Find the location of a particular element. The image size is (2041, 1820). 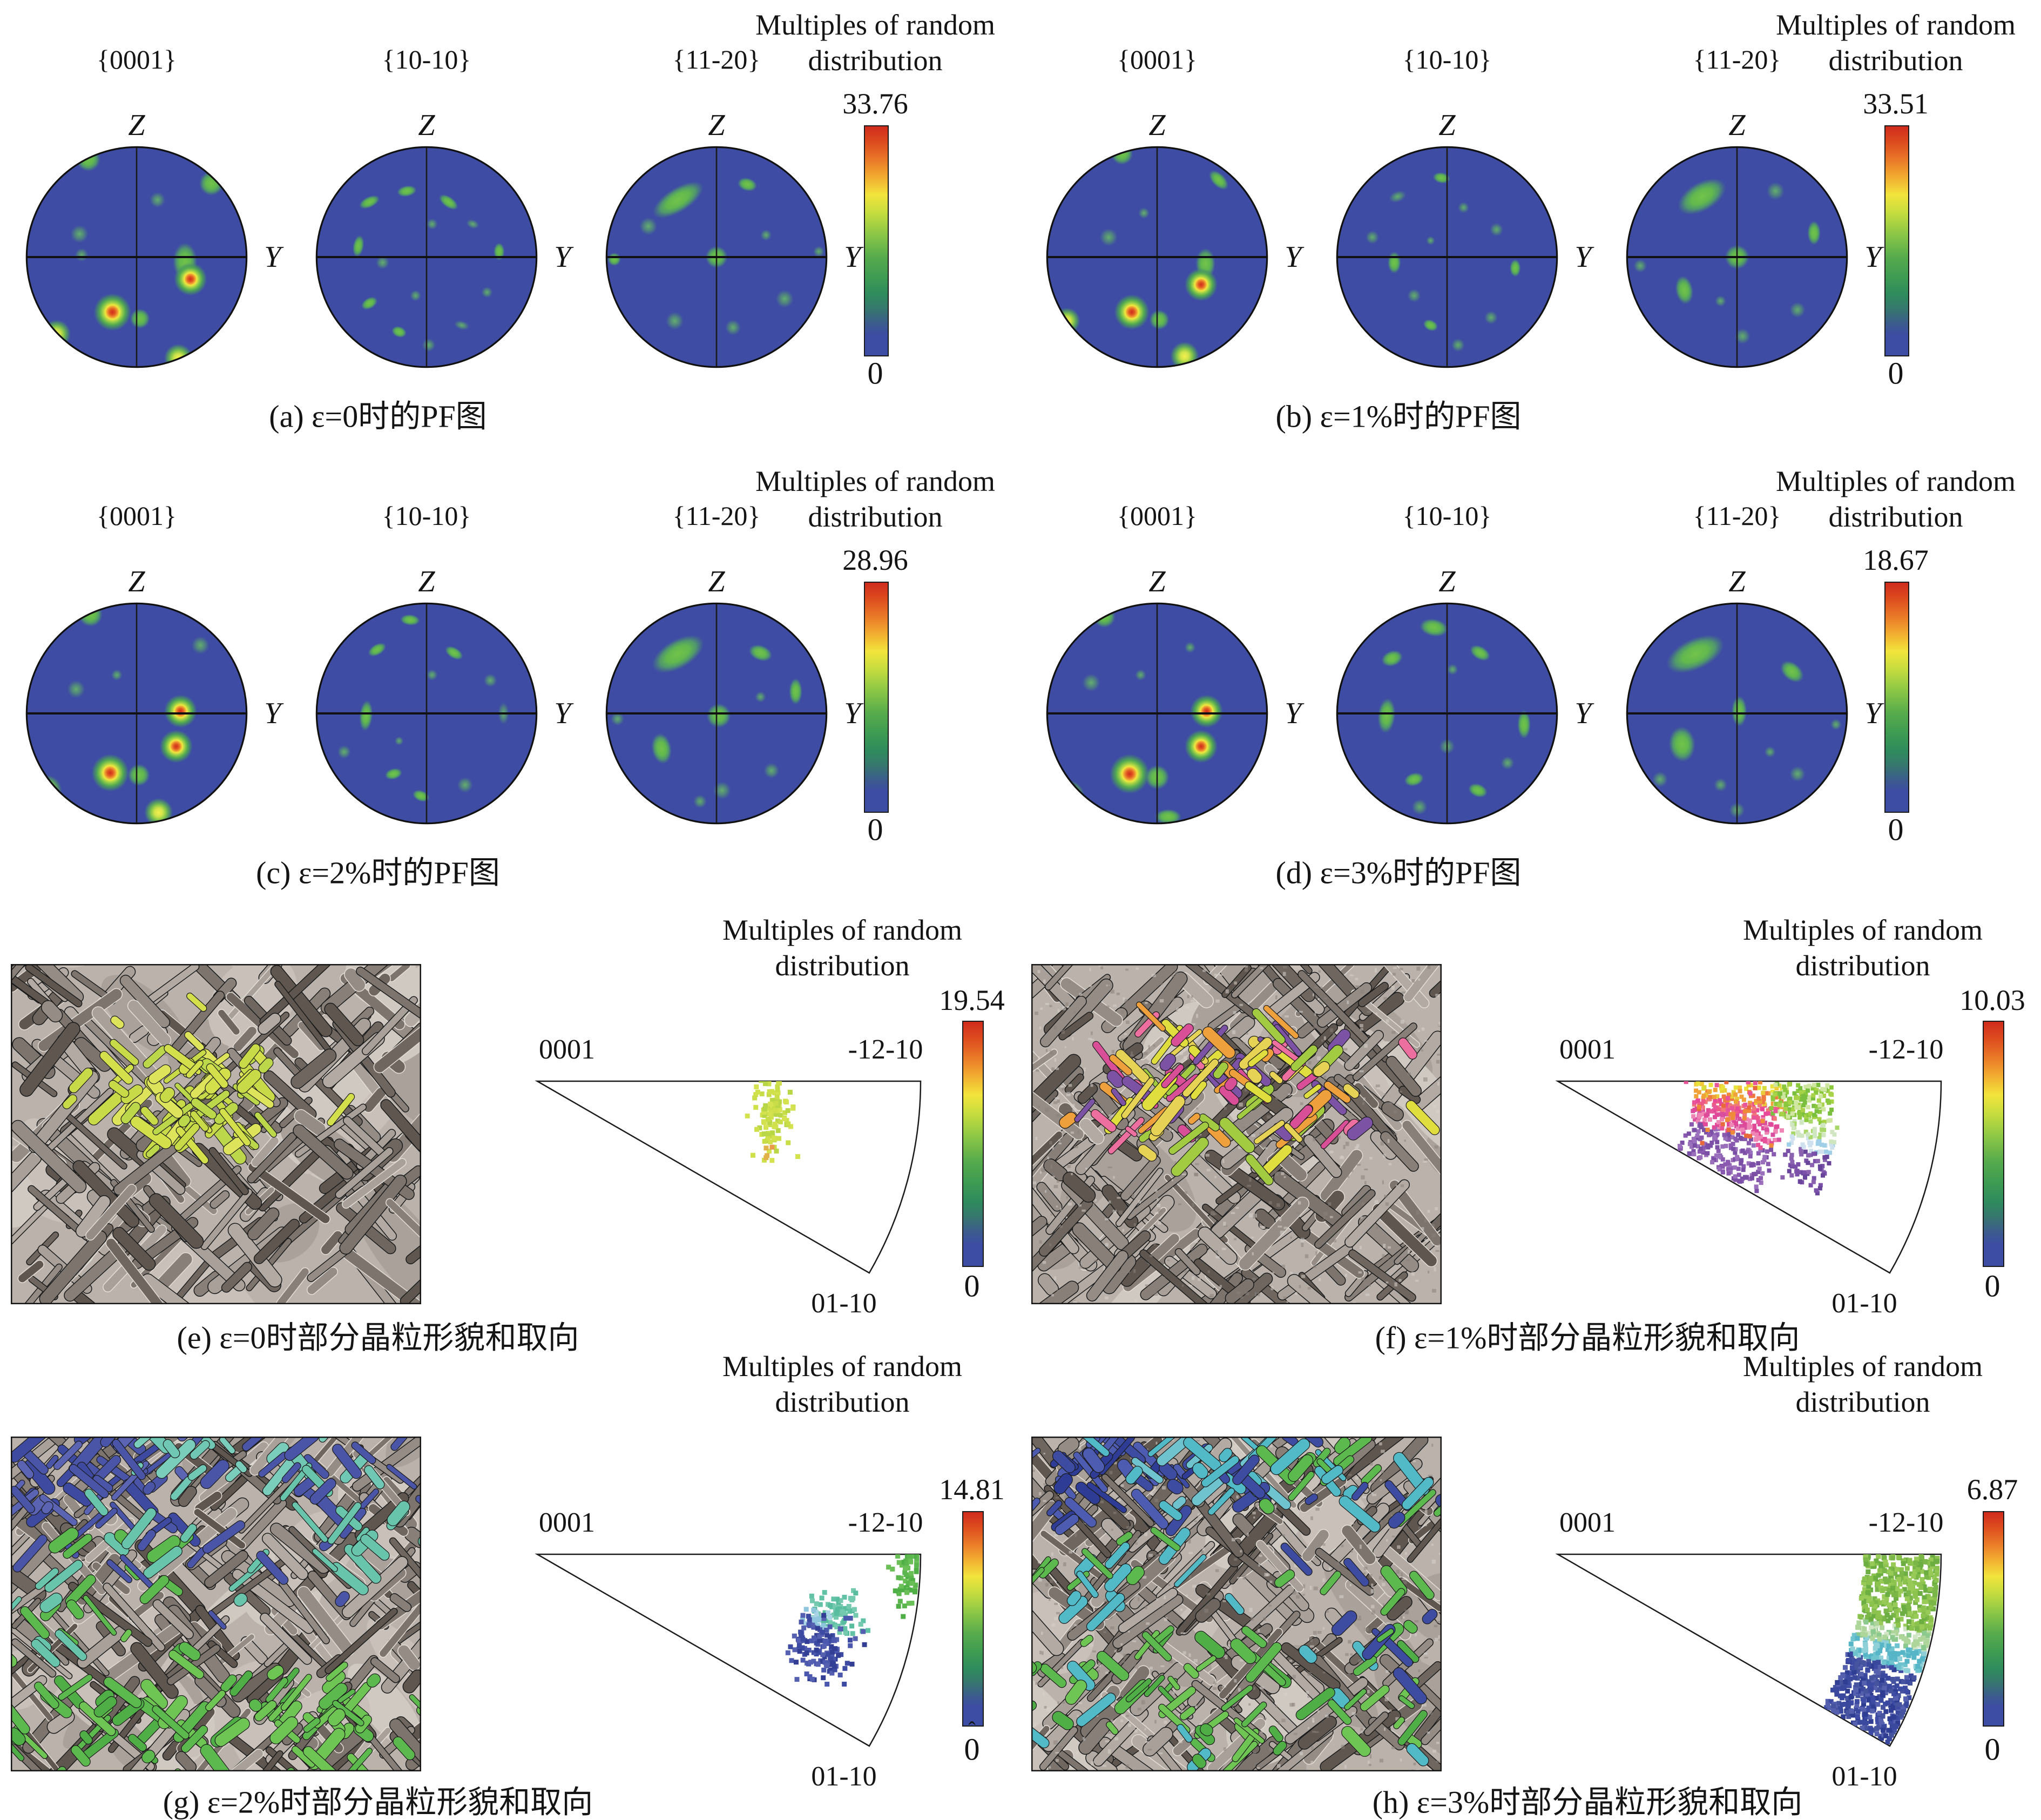

ipf-wedge-g is located at coordinates (728, 1650).